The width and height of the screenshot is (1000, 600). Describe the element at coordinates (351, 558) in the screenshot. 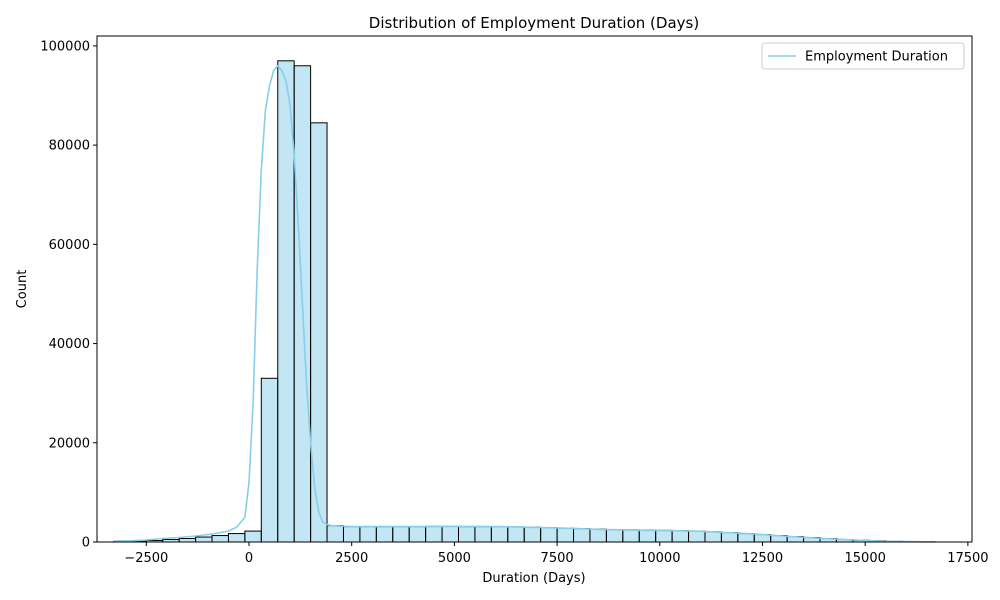

I see `x-tick-label: 2500` at that location.